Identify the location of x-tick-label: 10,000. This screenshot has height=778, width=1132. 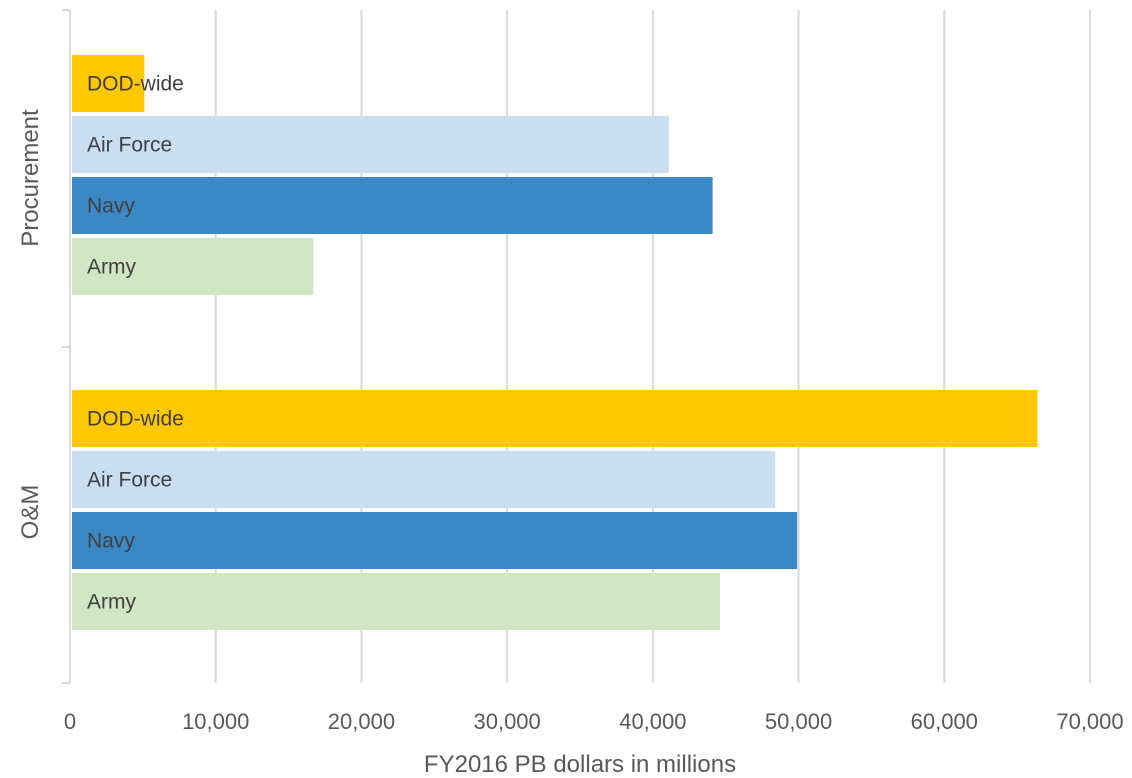
(215, 721).